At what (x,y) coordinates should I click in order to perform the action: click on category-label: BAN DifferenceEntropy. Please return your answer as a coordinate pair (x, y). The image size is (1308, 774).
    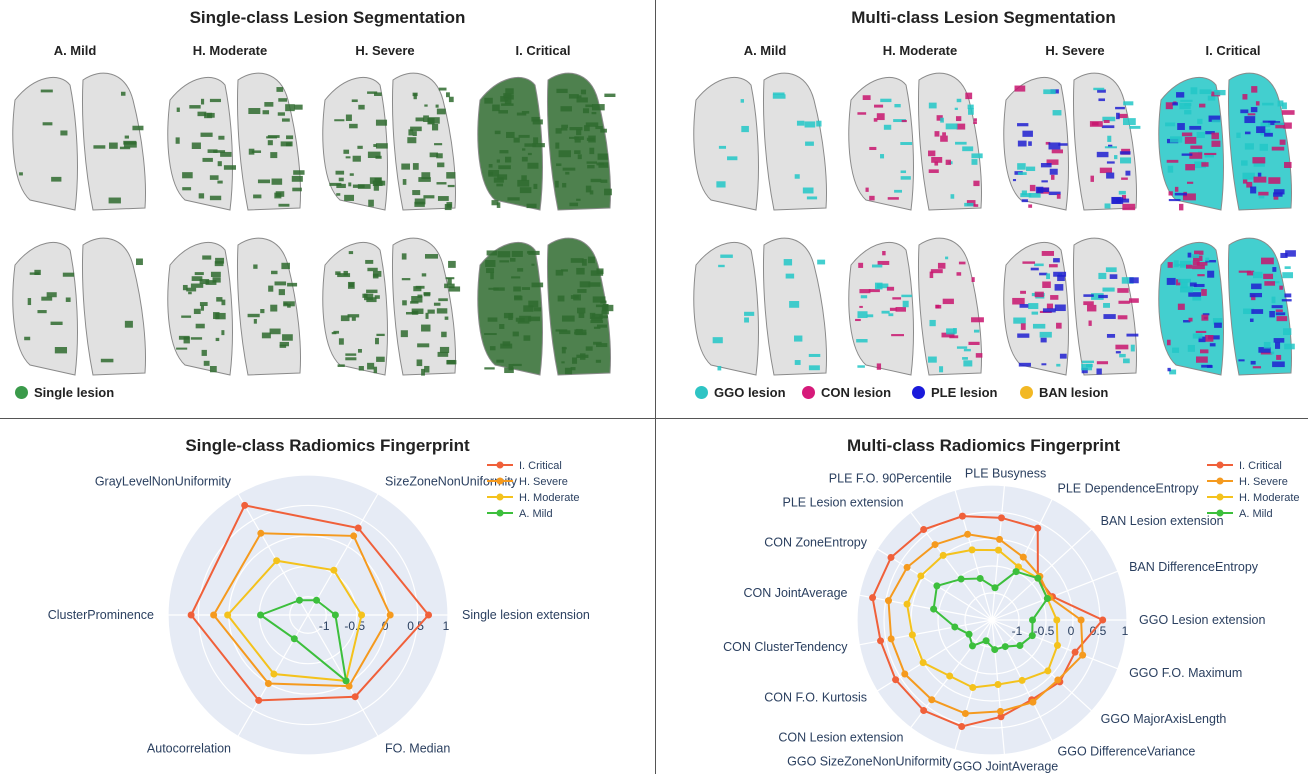
    Looking at the image, I should click on (1194, 567).